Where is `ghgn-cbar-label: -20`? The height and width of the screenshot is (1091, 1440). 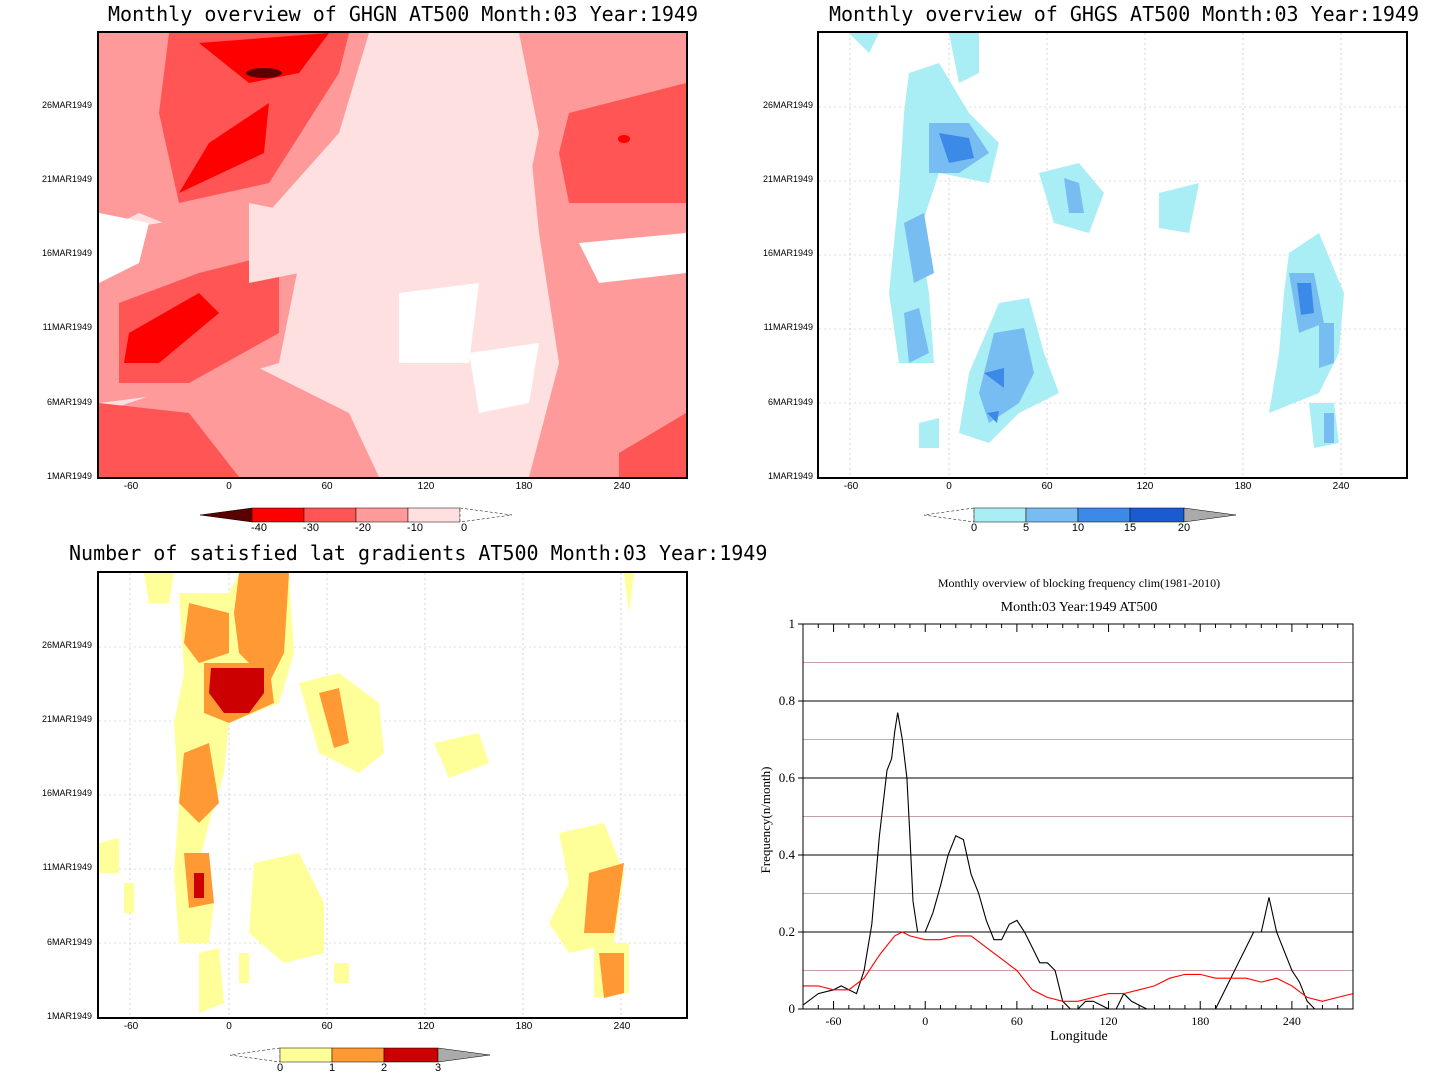 ghgn-cbar-label: -20 is located at coordinates (363, 528).